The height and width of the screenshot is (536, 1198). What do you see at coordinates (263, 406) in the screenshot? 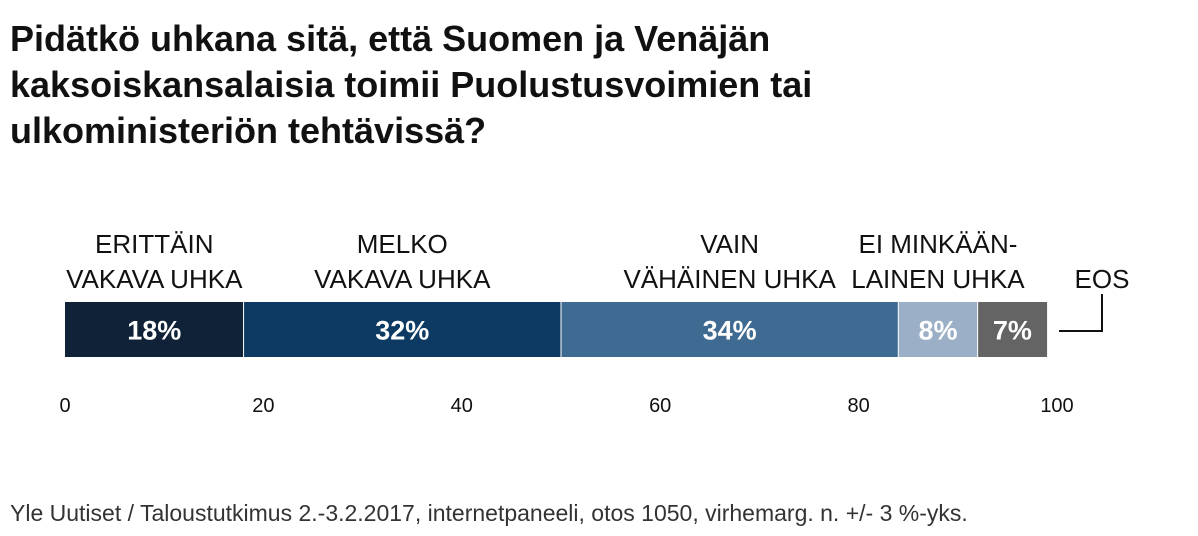
I see `x-tick-label: 20` at bounding box center [263, 406].